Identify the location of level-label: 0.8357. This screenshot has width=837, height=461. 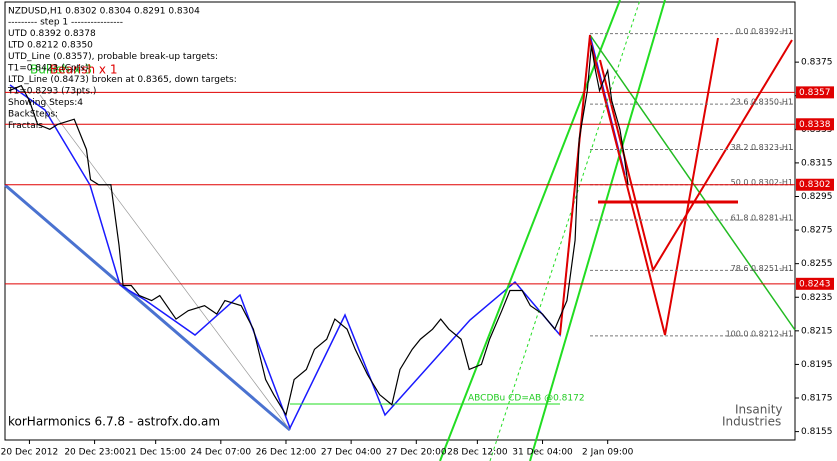
(815, 93).